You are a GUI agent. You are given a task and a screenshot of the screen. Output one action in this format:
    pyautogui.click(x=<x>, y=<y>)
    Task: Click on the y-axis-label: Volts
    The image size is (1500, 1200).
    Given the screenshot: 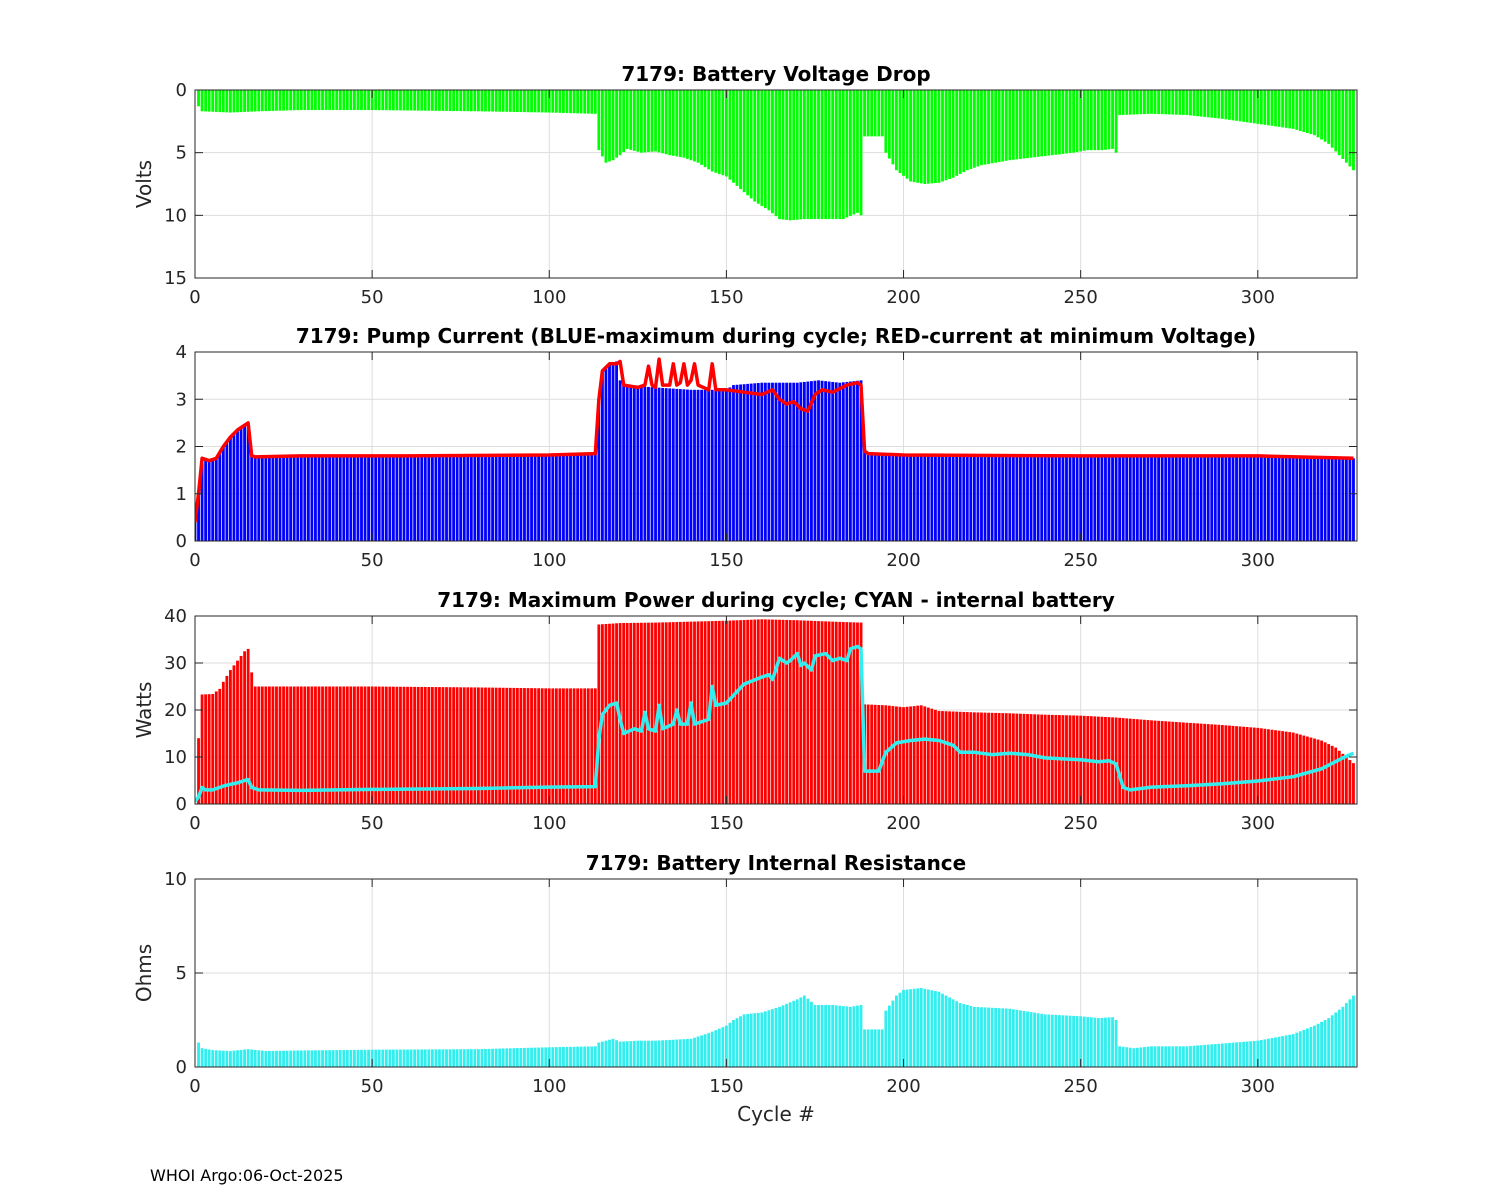 What is the action you would take?
    pyautogui.click(x=144, y=184)
    